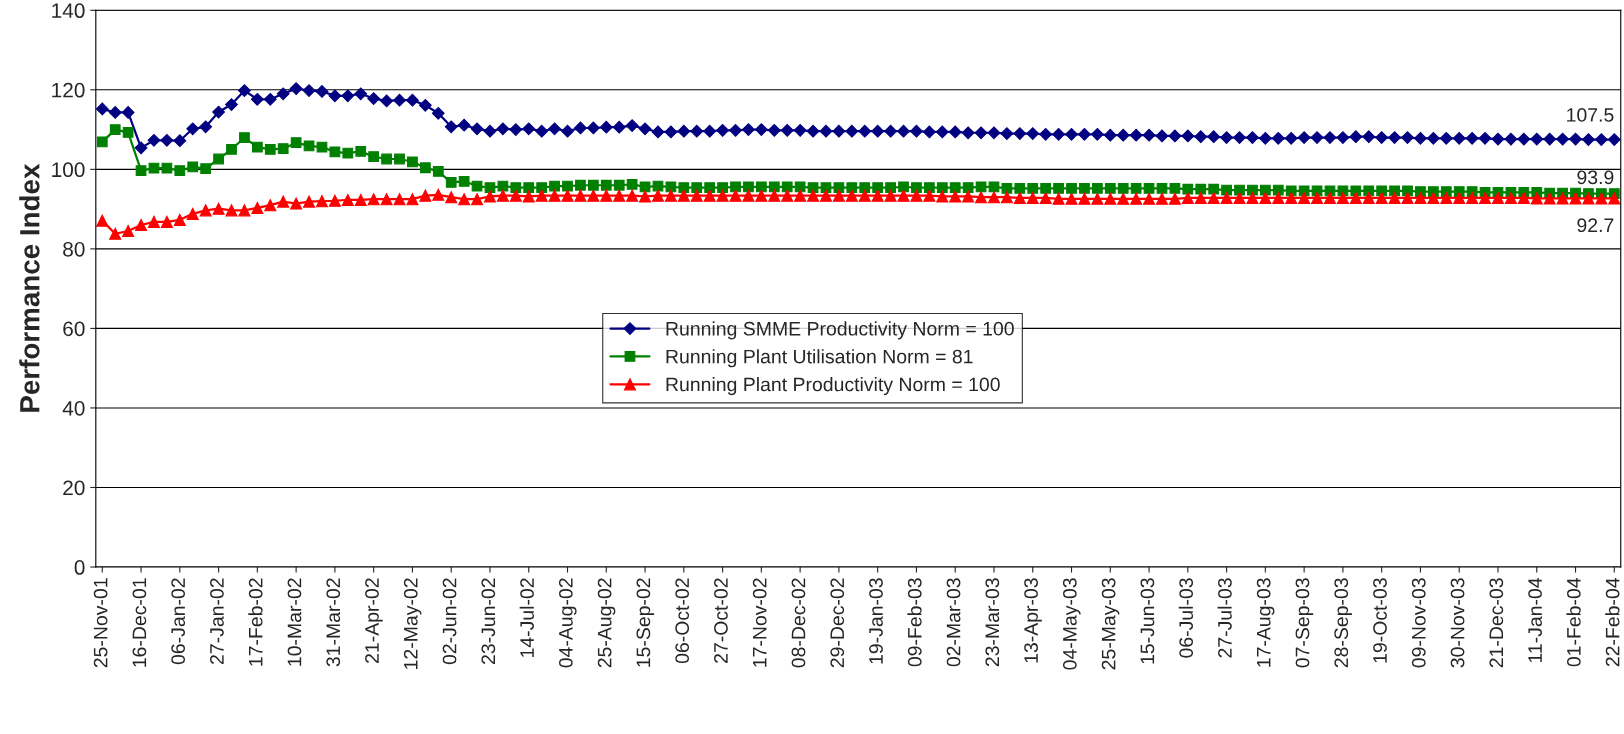 Image resolution: width=1624 pixels, height=734 pixels. I want to click on annotation: 107.5, so click(1590, 115).